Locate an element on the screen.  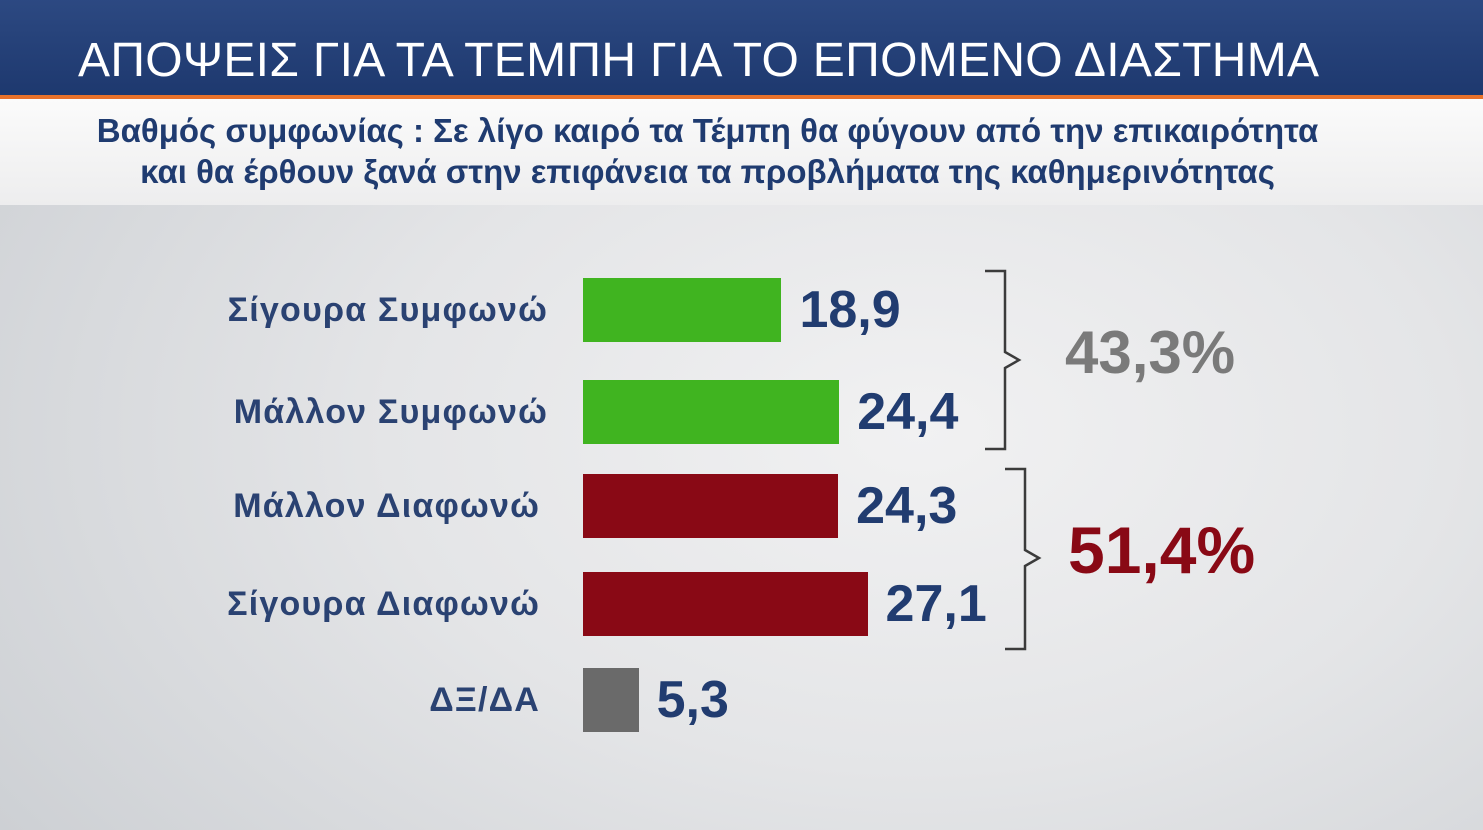
value-dont-know: 5,3 is located at coordinates (692, 700).